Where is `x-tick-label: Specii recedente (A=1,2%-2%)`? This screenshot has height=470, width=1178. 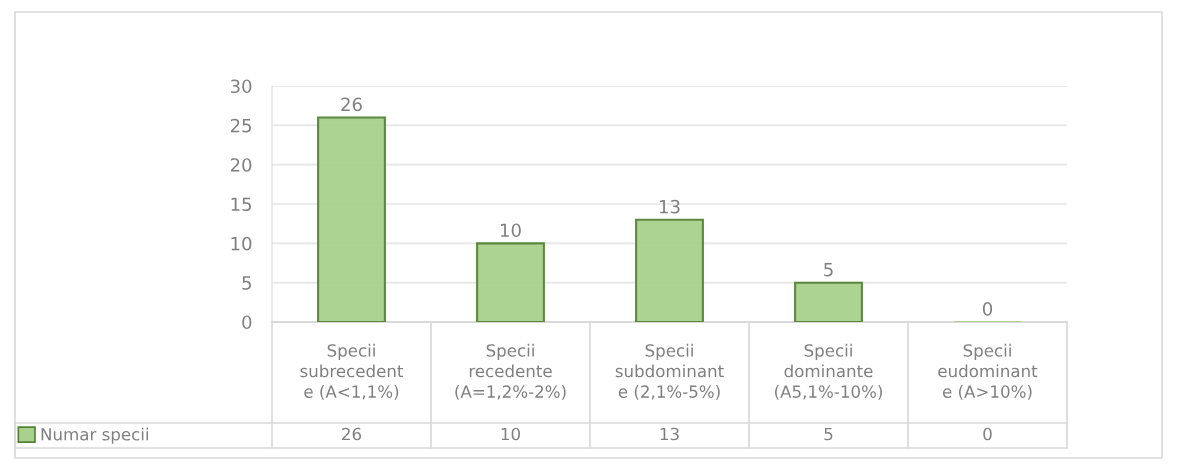 x-tick-label: Specii recedente (A=1,2%-2%) is located at coordinates (510, 371).